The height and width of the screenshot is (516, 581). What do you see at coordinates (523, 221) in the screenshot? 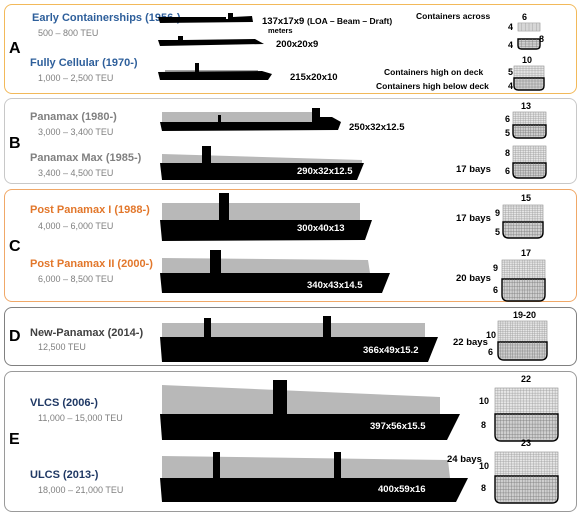
I see `xsec-postpanamax1` at bounding box center [523, 221].